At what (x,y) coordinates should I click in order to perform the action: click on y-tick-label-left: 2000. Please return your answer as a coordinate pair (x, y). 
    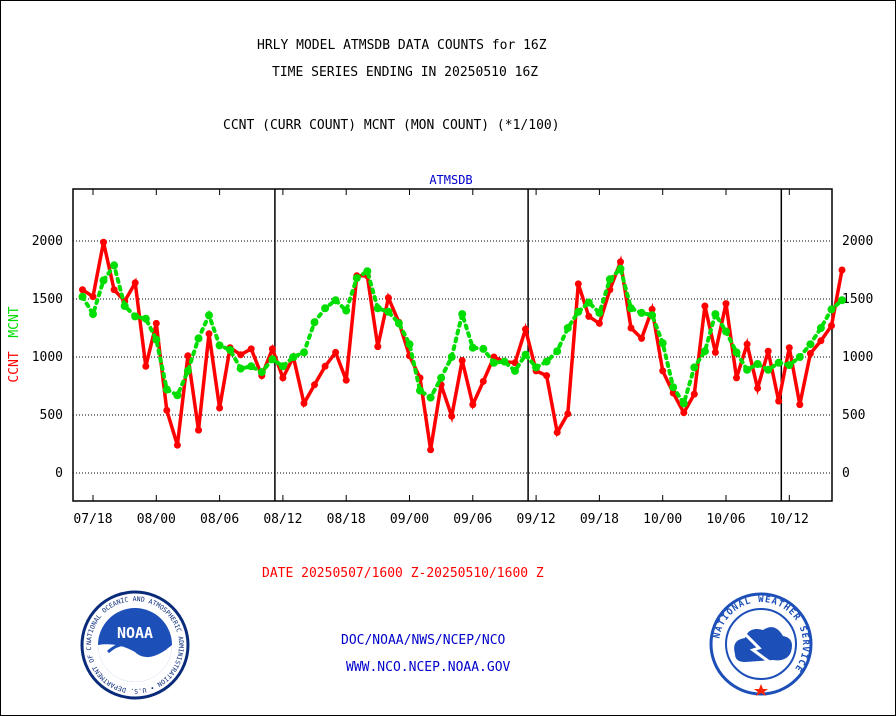
    Looking at the image, I should click on (47, 241).